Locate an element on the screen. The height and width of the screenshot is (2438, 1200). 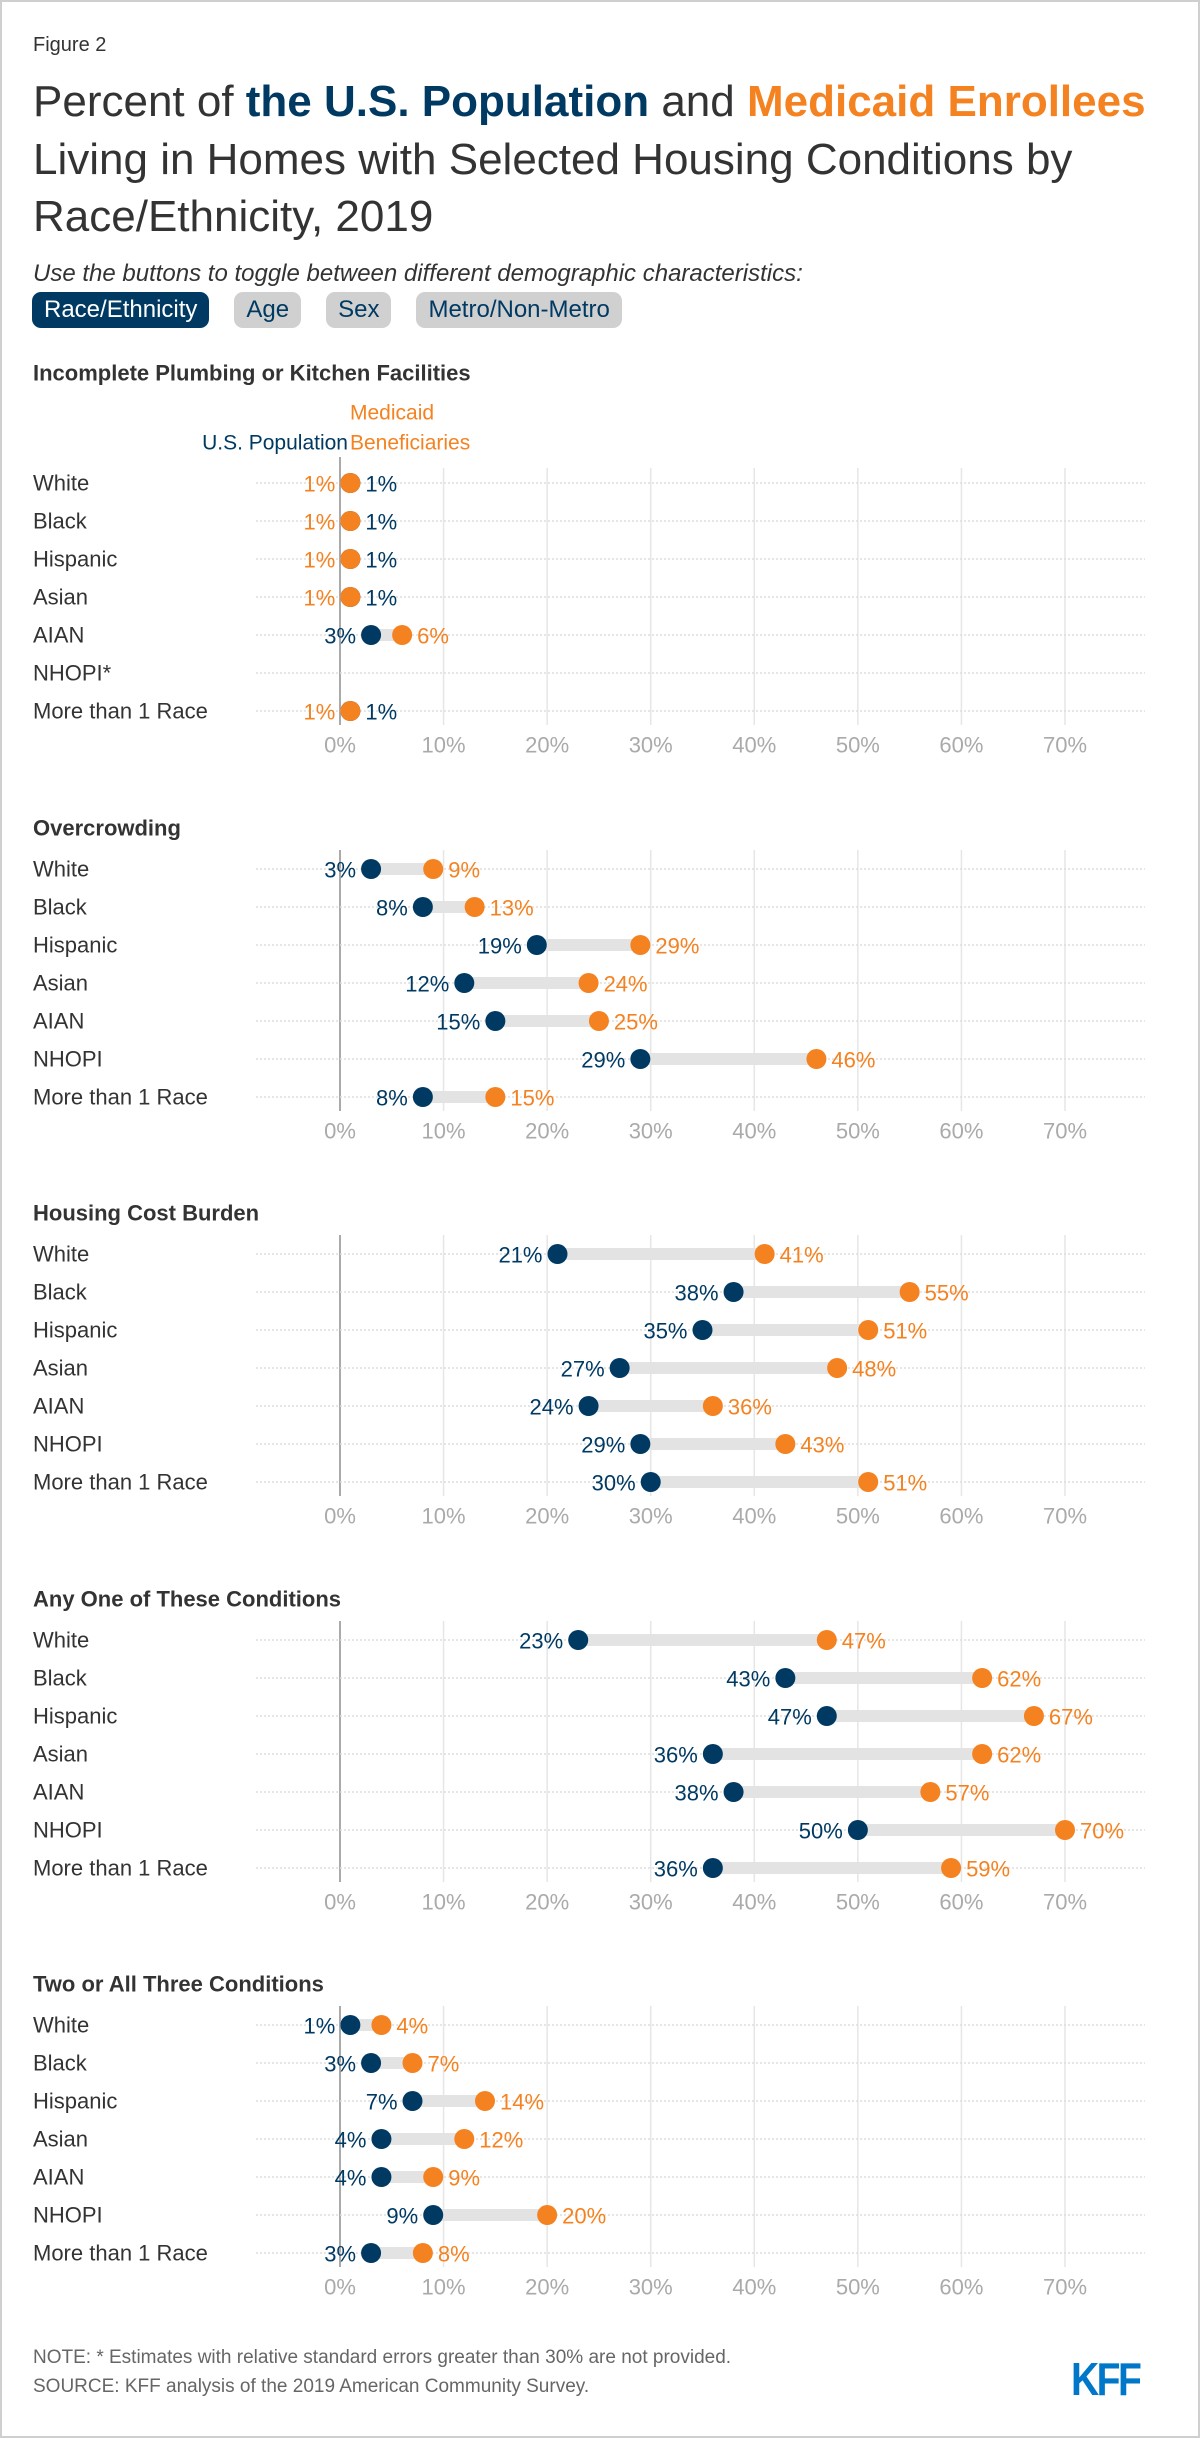
legend-us-population: U.S. Population is located at coordinates (275, 443).